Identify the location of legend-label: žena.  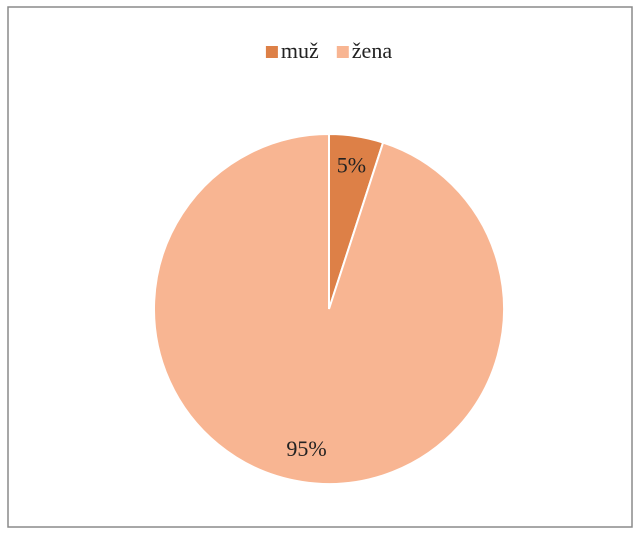
(372, 50).